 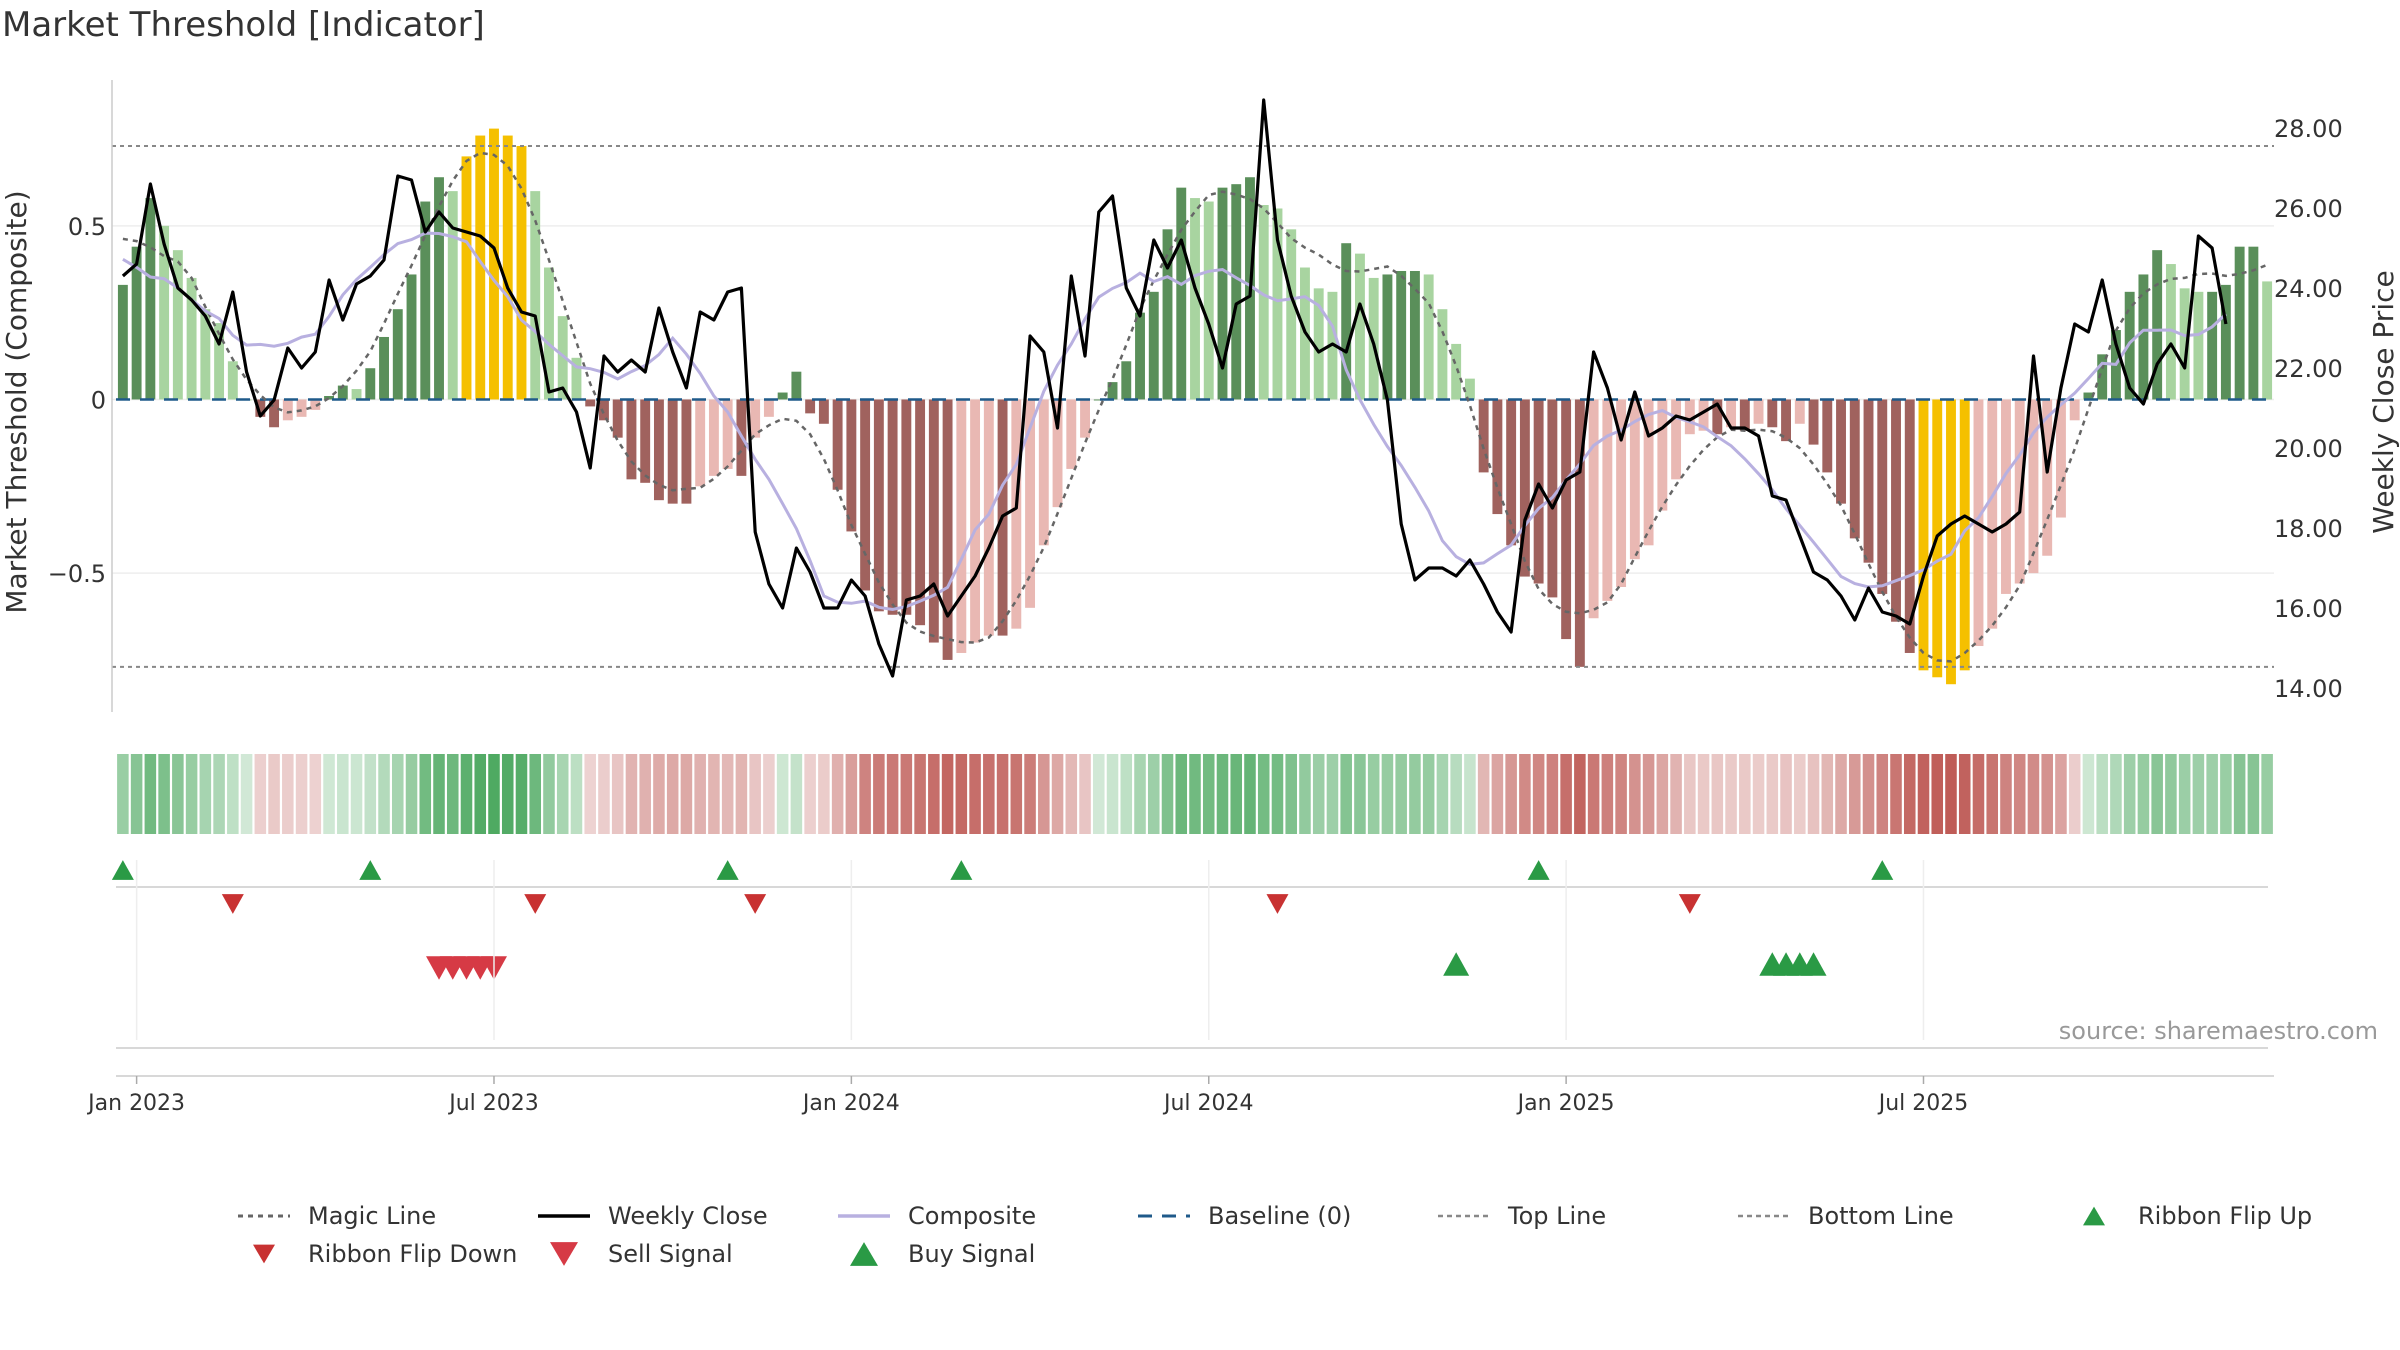 I want to click on legend-label: Ribbon Flip Up, so click(x=2225, y=1216).